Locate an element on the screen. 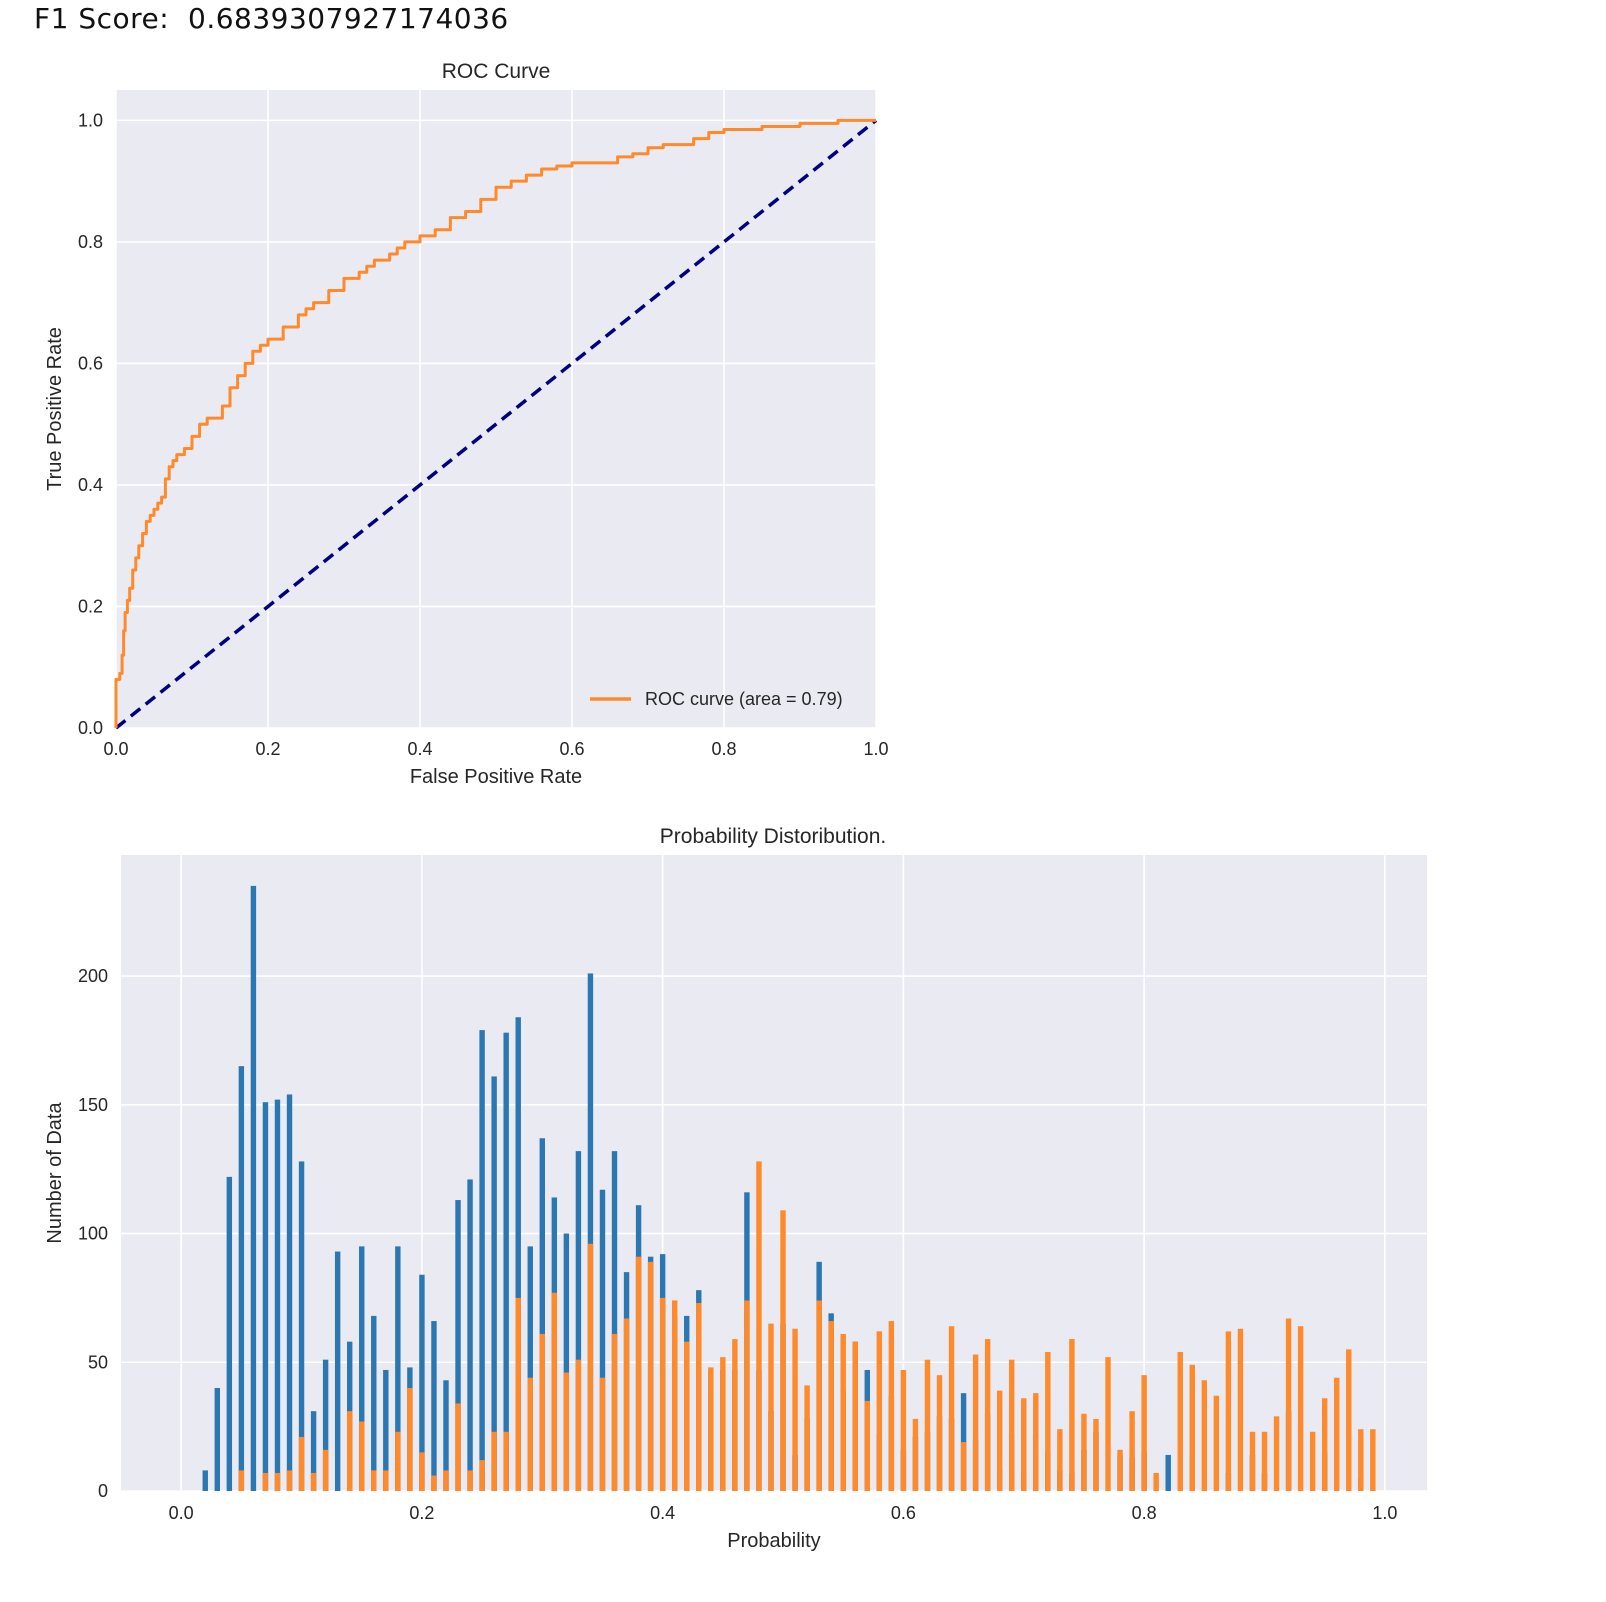 The width and height of the screenshot is (1606, 1602). roc-ytick-label: 0.4 is located at coordinates (90, 485).